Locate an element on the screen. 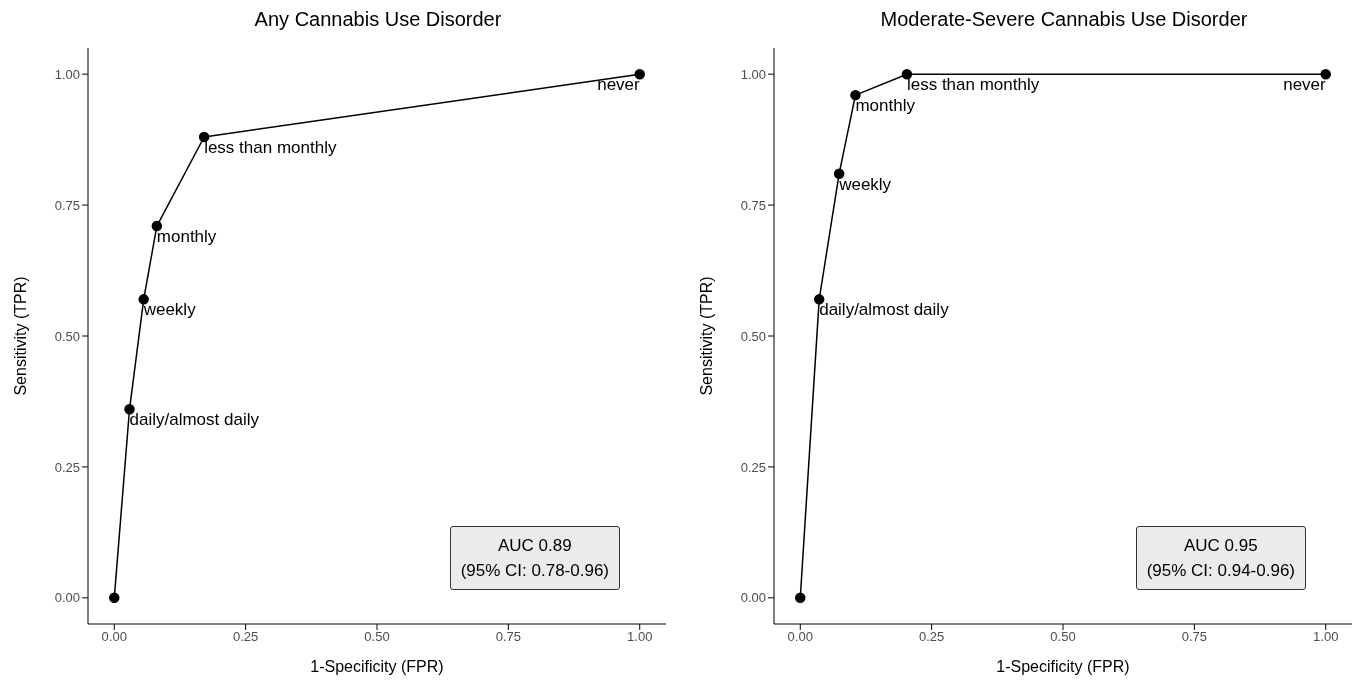 The width and height of the screenshot is (1372, 700). annotation: AUC 0.95 (95% CI: 0.94-0.96) is located at coordinates (1220, 558).